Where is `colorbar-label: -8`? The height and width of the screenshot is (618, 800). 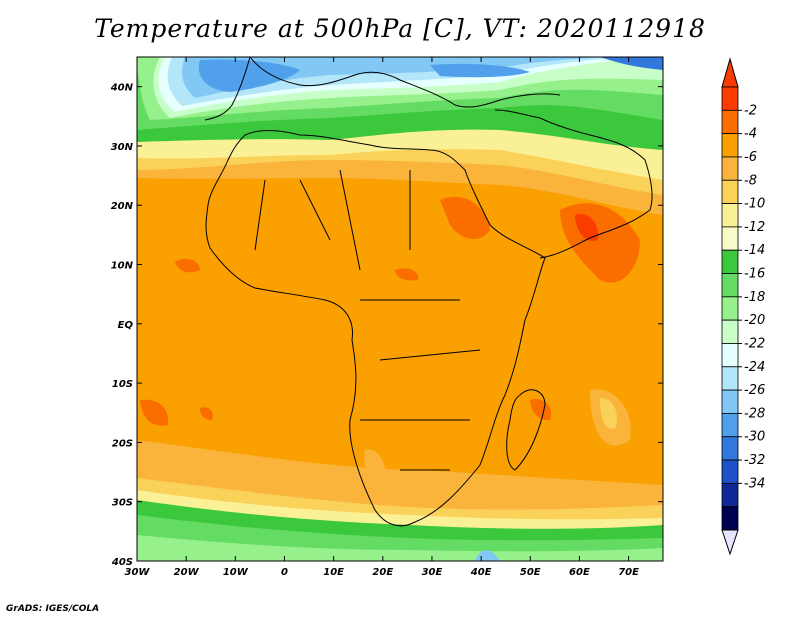 colorbar-label: -8 is located at coordinates (750, 180).